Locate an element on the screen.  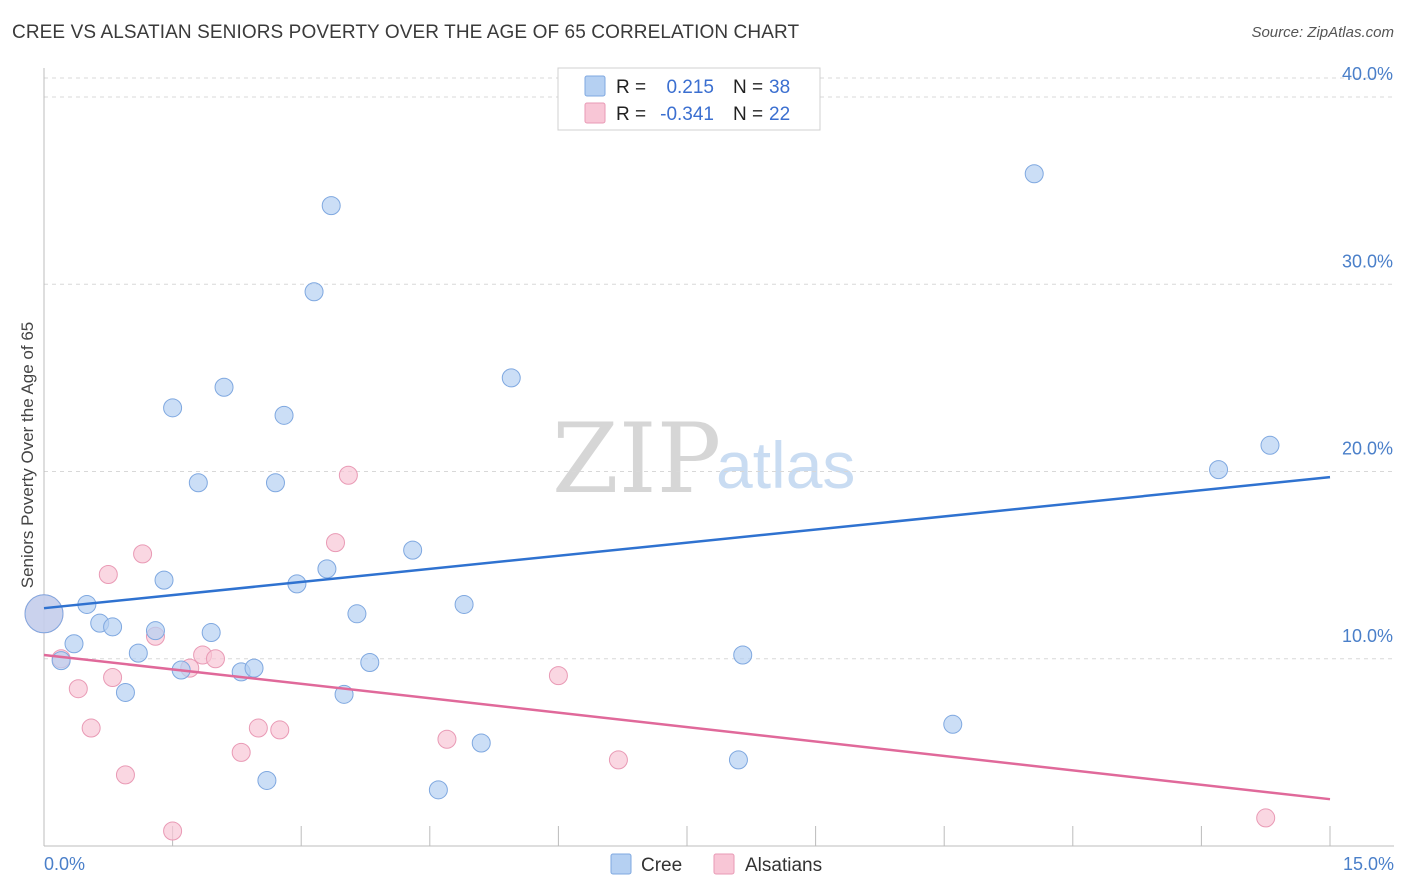
x-tick-label-max: 15.0% is located at coordinates (1368, 864).